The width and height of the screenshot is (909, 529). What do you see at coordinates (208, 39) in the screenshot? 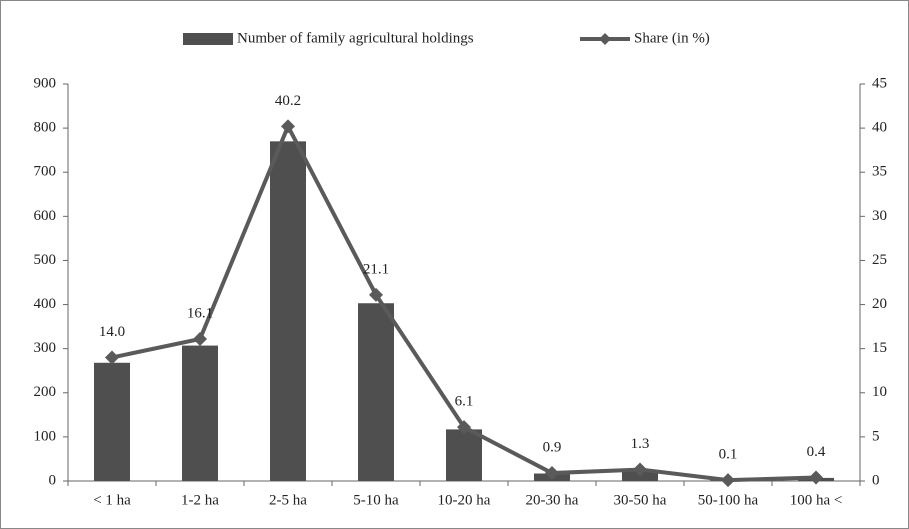
I see `legend-swatch` at bounding box center [208, 39].